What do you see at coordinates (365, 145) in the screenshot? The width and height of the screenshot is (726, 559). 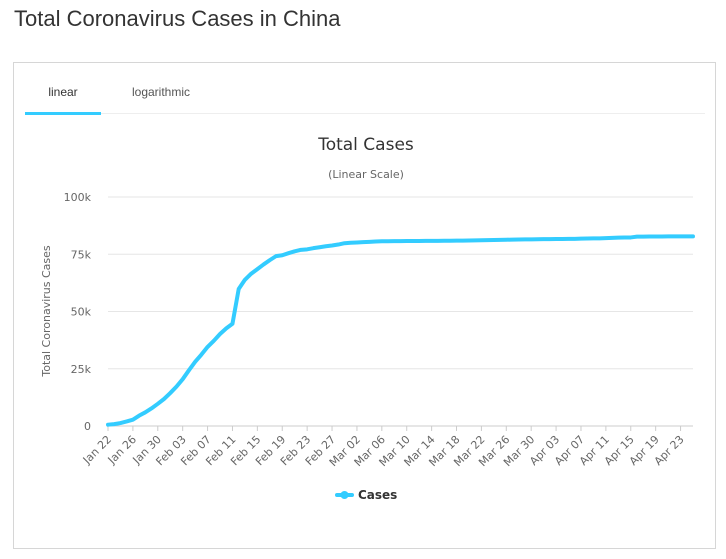 I see `chart-title: Total Cases` at bounding box center [365, 145].